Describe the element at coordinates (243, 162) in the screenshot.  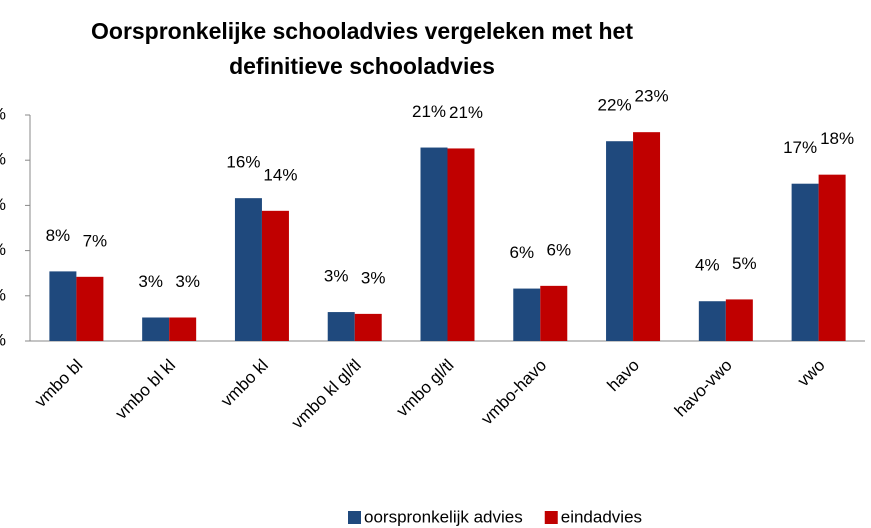
I see `value-label: 16%` at that location.